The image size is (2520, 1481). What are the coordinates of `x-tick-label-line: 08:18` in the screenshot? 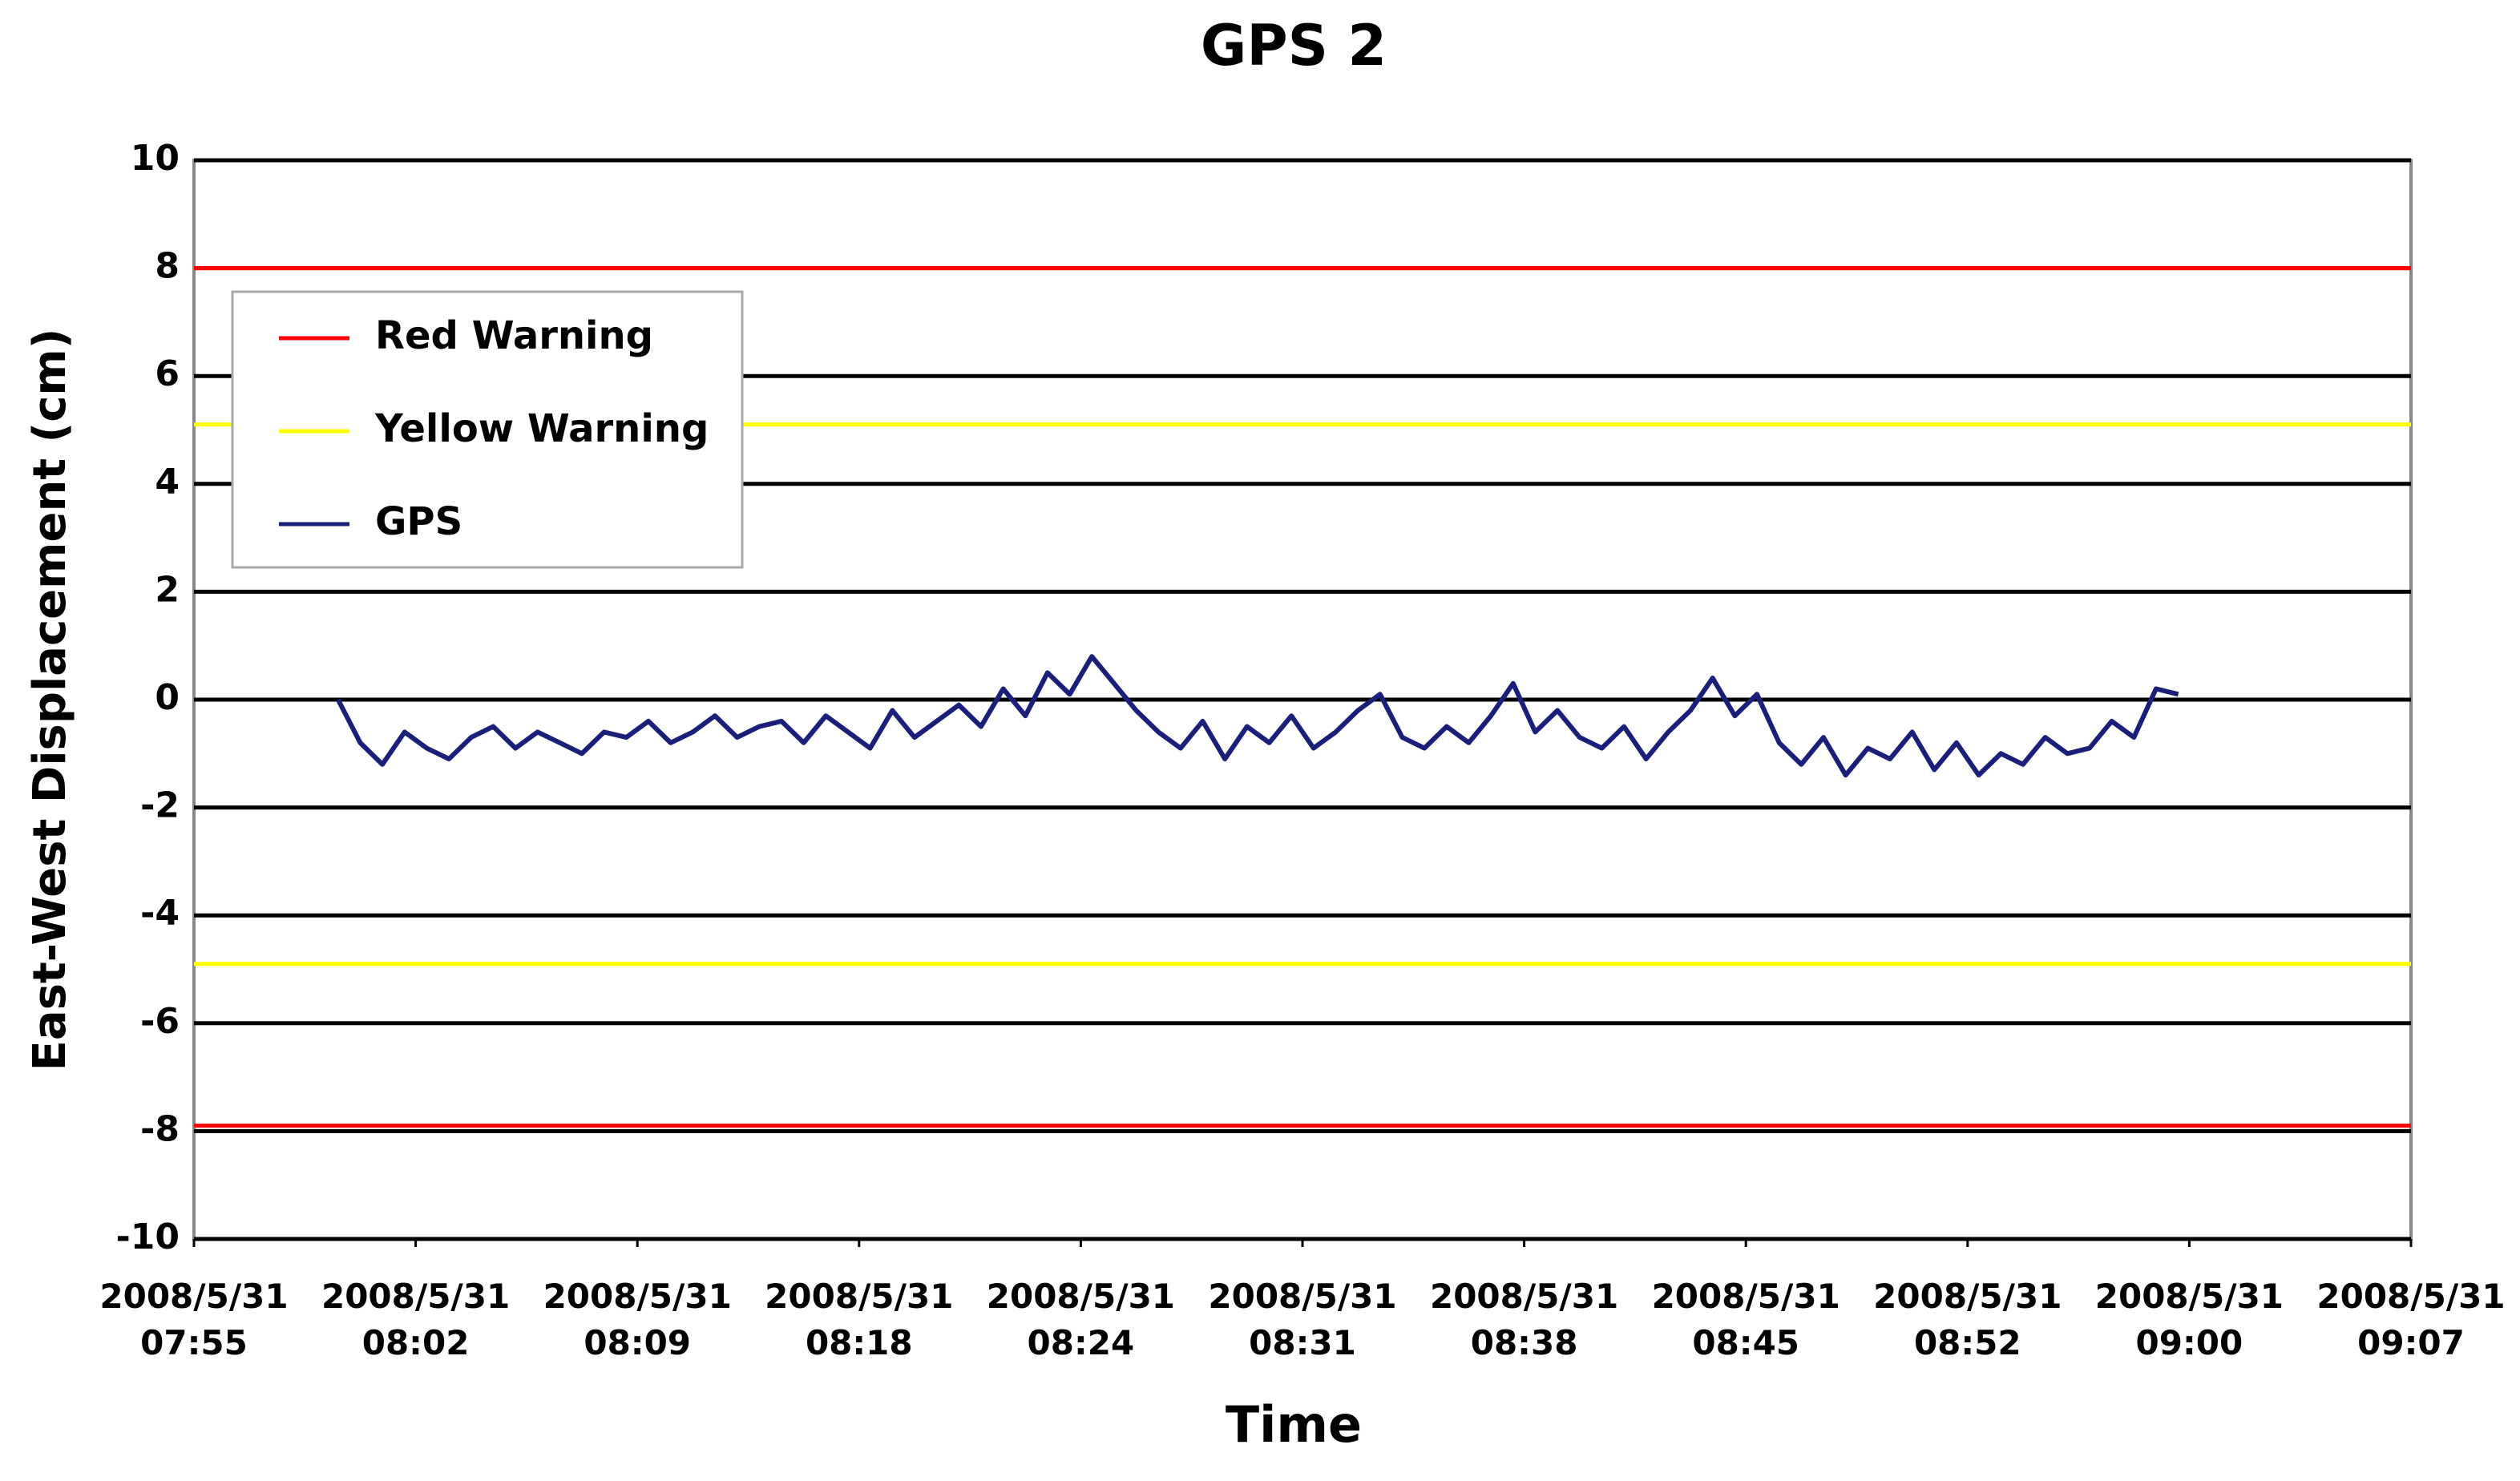 It's located at (859, 1342).